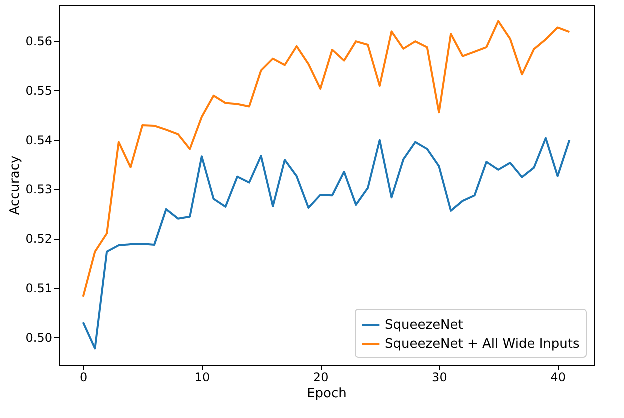 The width and height of the screenshot is (624, 418). I want to click on legend-label: SqueezeNet, so click(424, 325).